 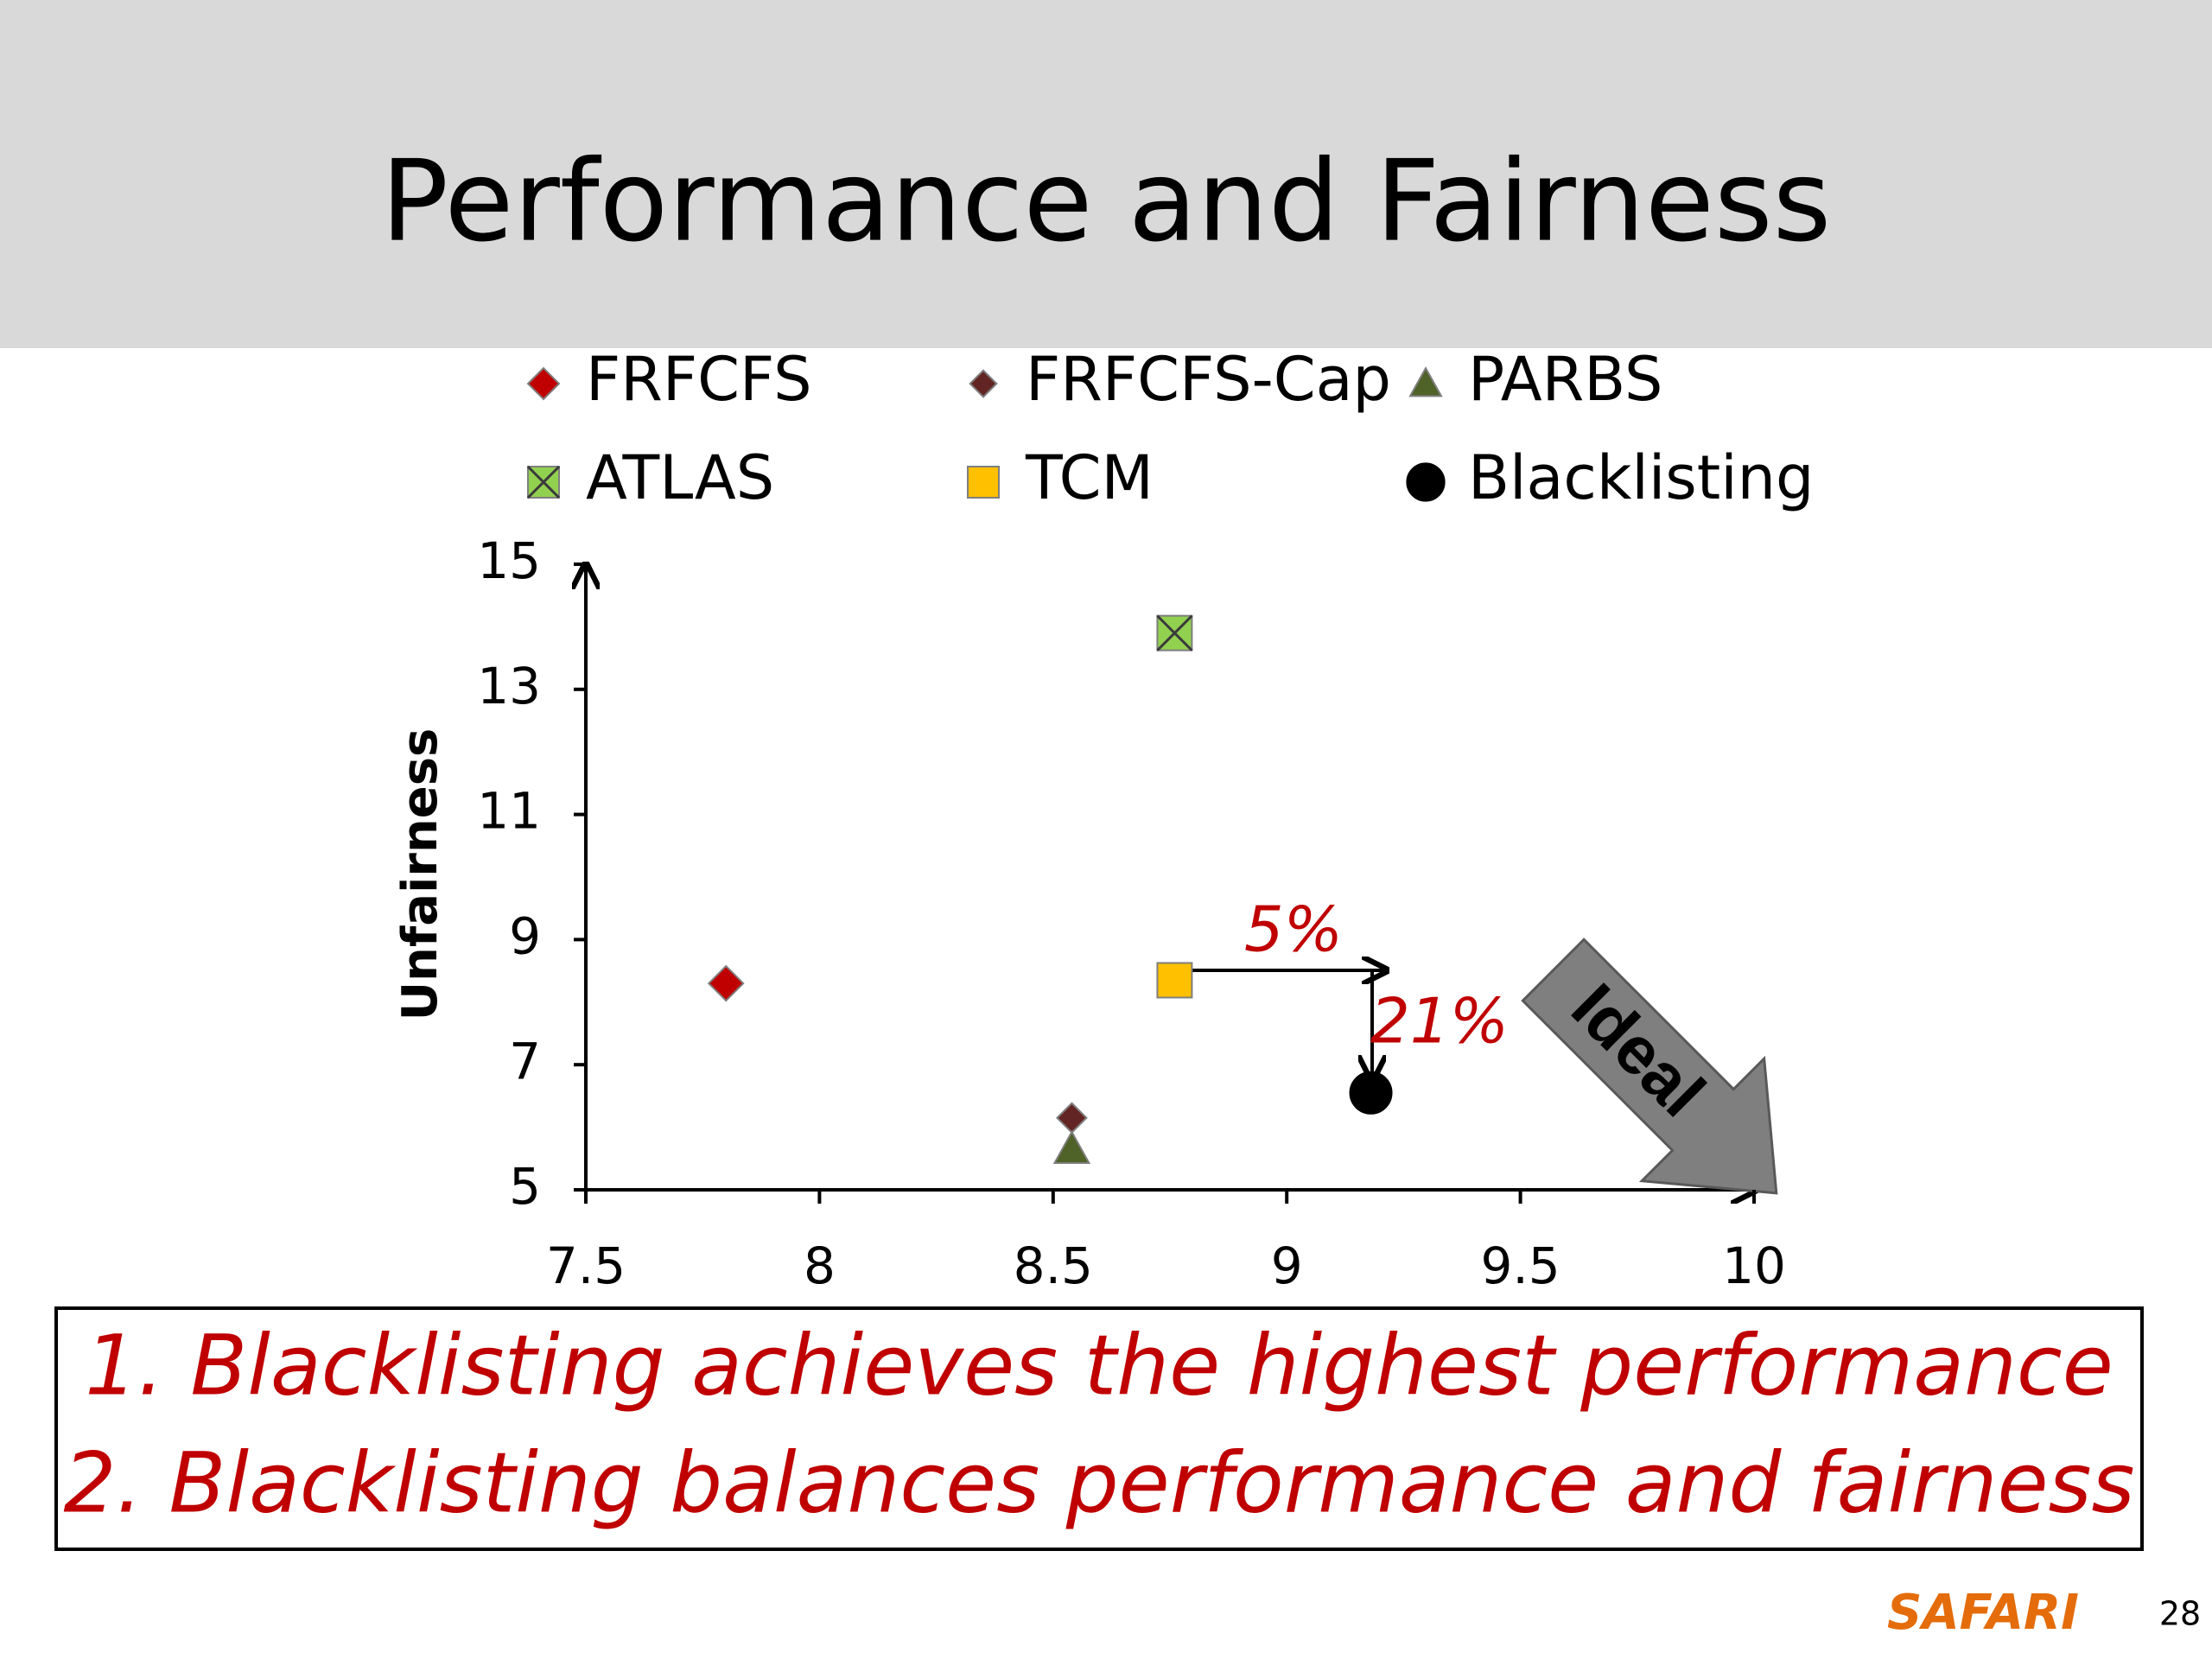 I want to click on x-tick-label: 9, so click(x=1287, y=1265).